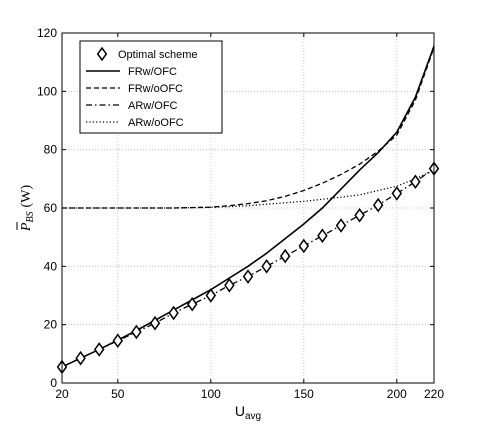 This screenshot has width=480, height=432. I want to click on x-axis-title: Uavg, so click(248, 412).